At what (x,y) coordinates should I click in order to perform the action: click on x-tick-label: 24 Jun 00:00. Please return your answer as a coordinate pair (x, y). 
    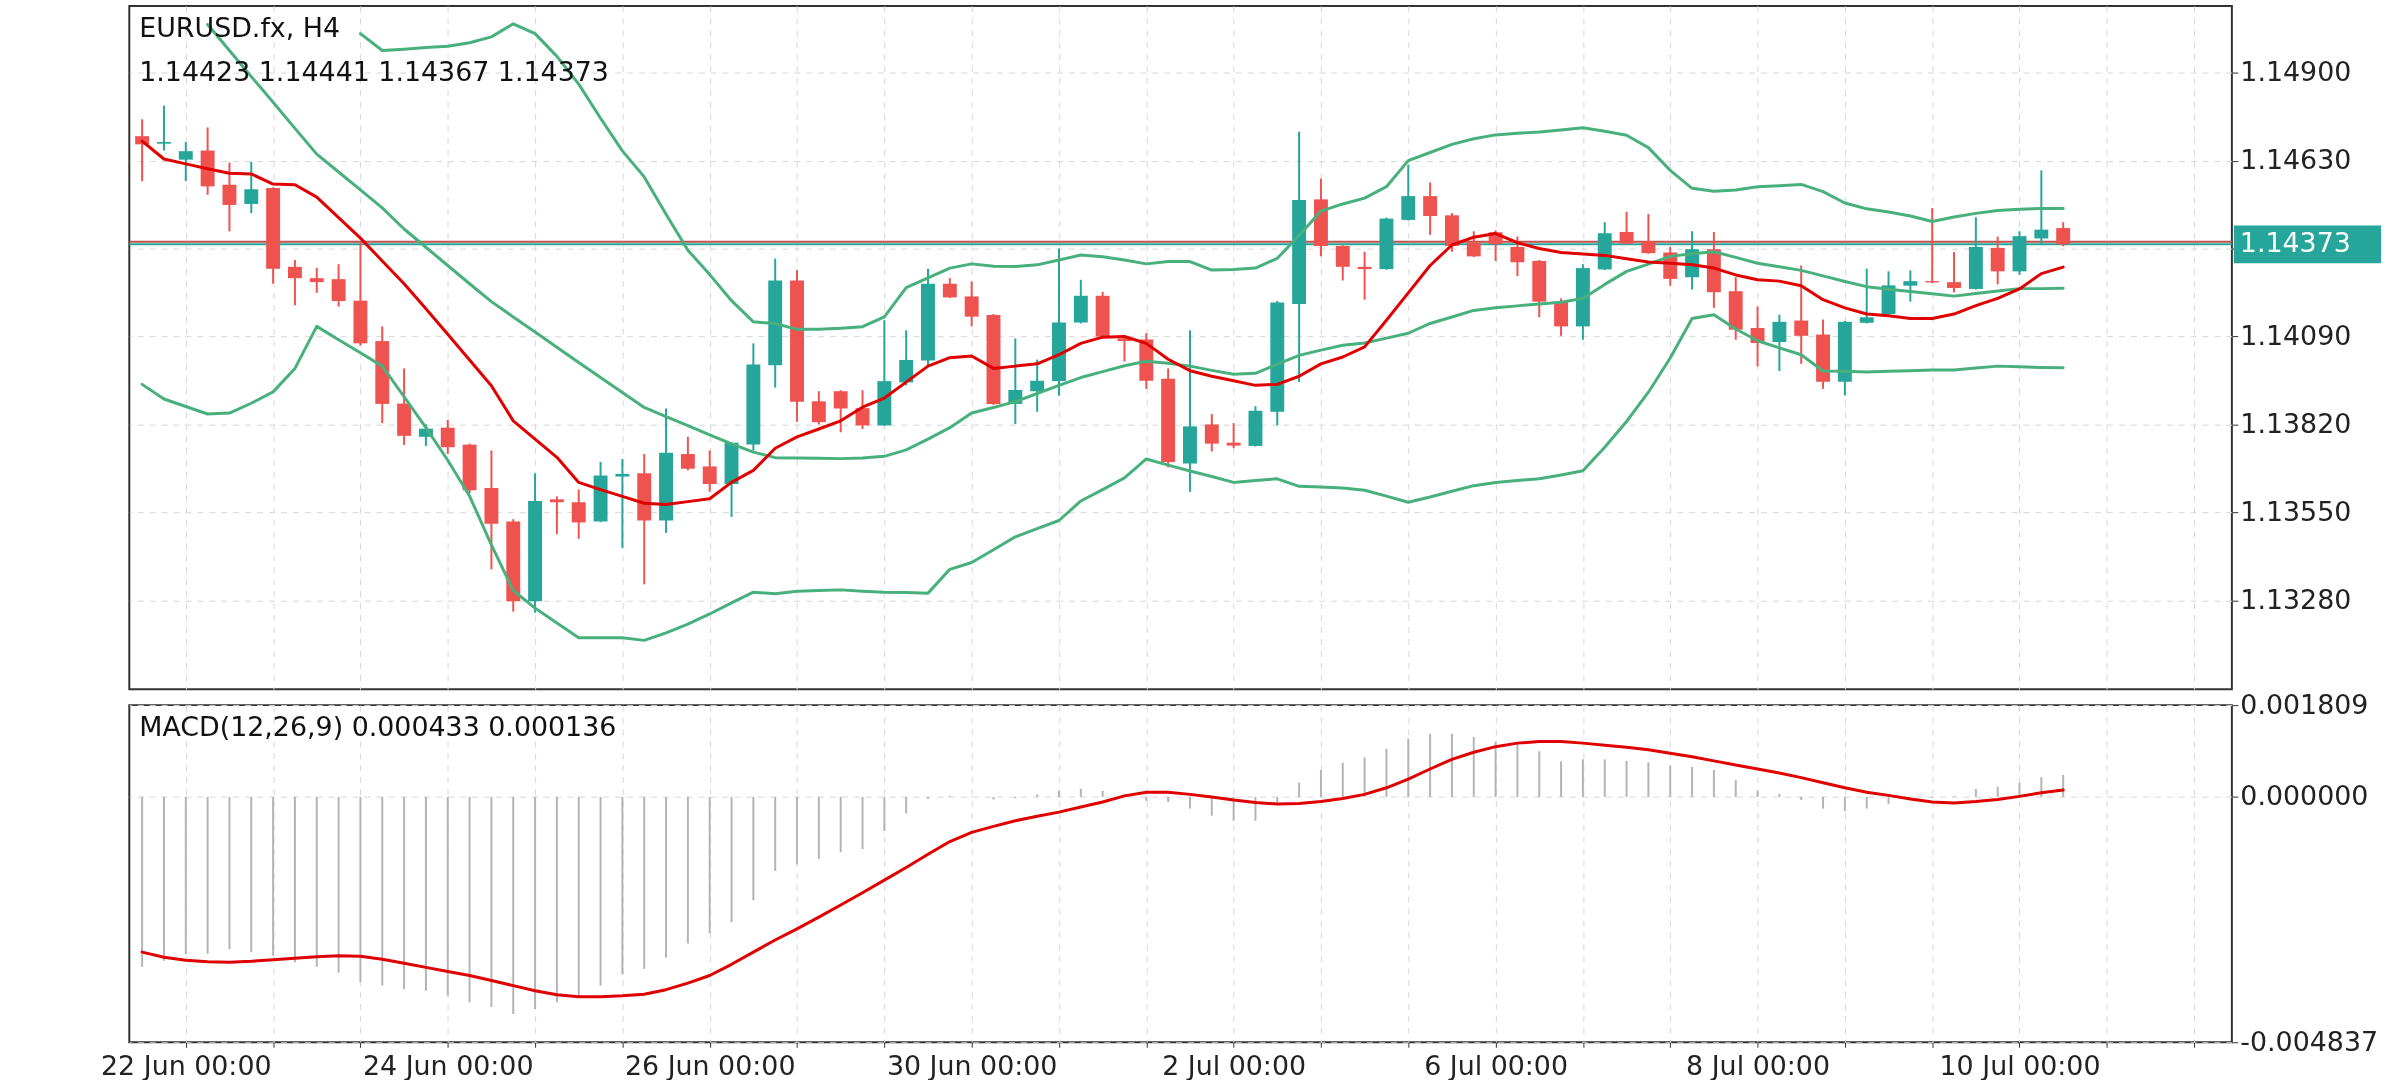
    Looking at the image, I should click on (448, 1064).